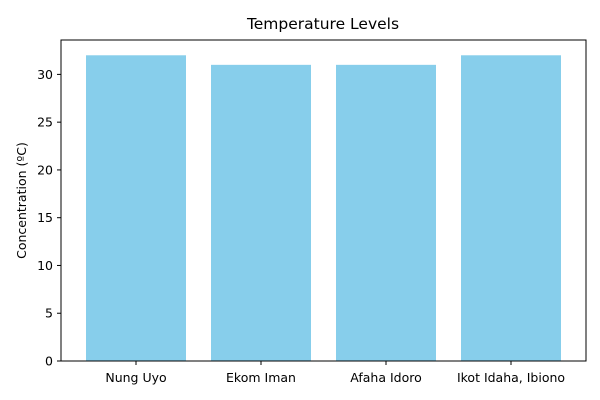  What do you see at coordinates (21, 200) in the screenshot?
I see `y-axis-title: Concentration (ºC)` at bounding box center [21, 200].